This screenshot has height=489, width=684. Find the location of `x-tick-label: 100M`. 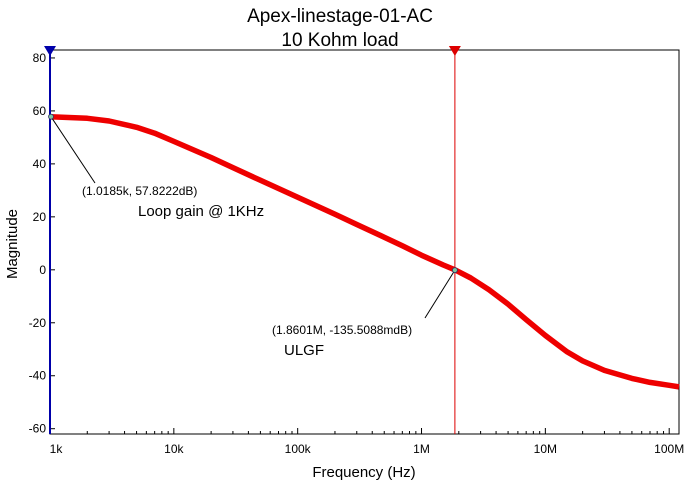

x-tick-label: 100M is located at coordinates (669, 449).